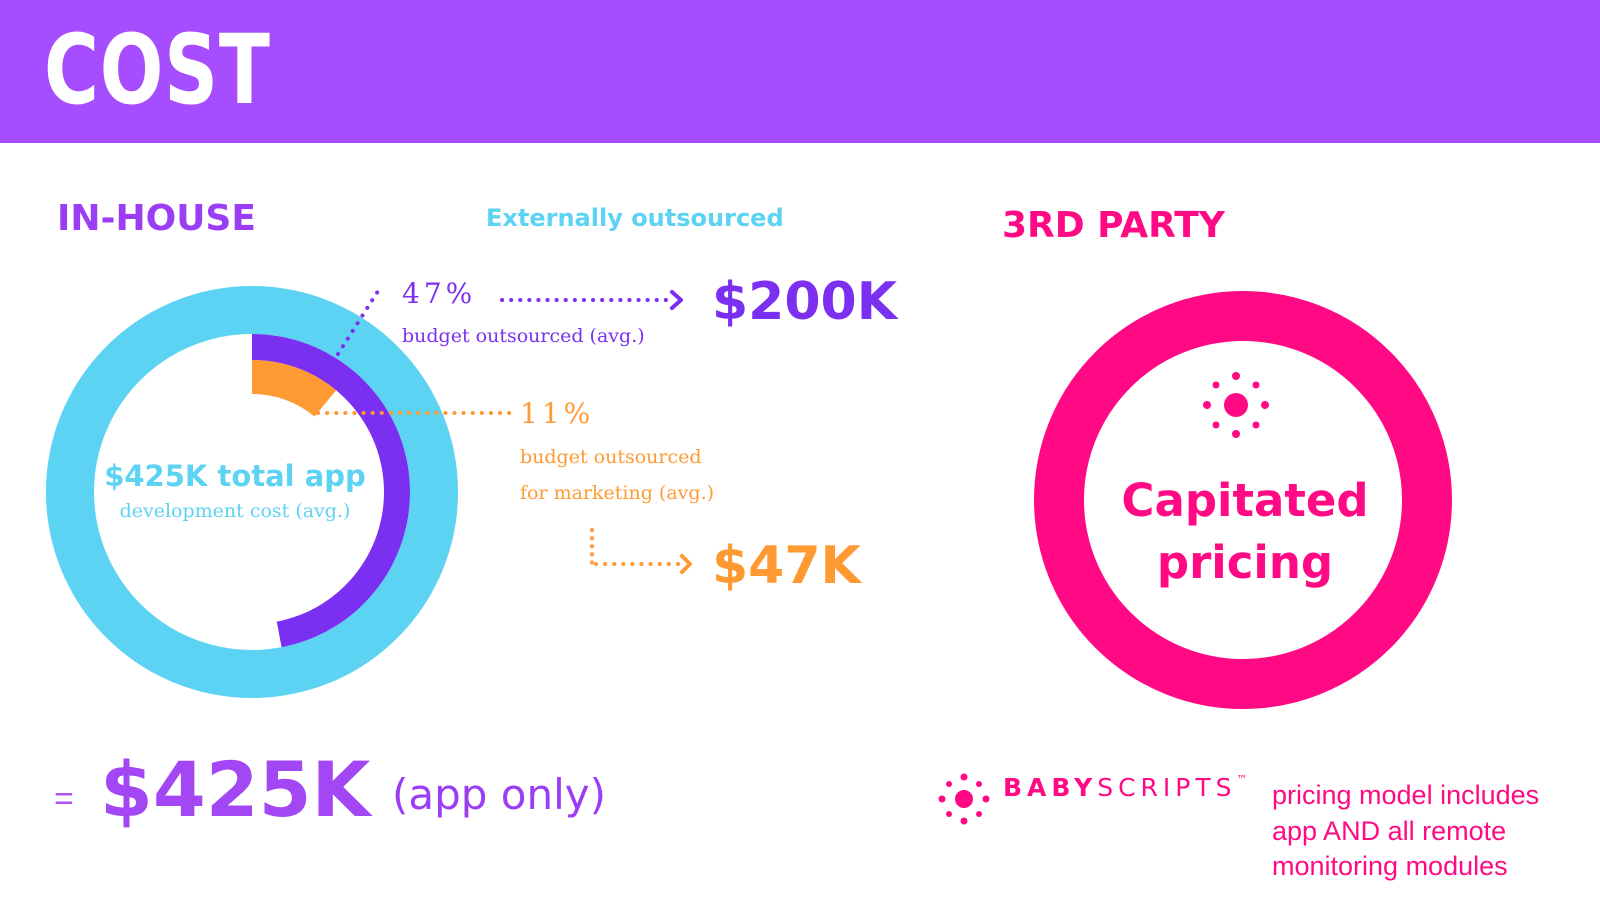 This screenshot has height=900, width=1600. I want to click on donut-center-total: $425K total app, so click(235, 476).